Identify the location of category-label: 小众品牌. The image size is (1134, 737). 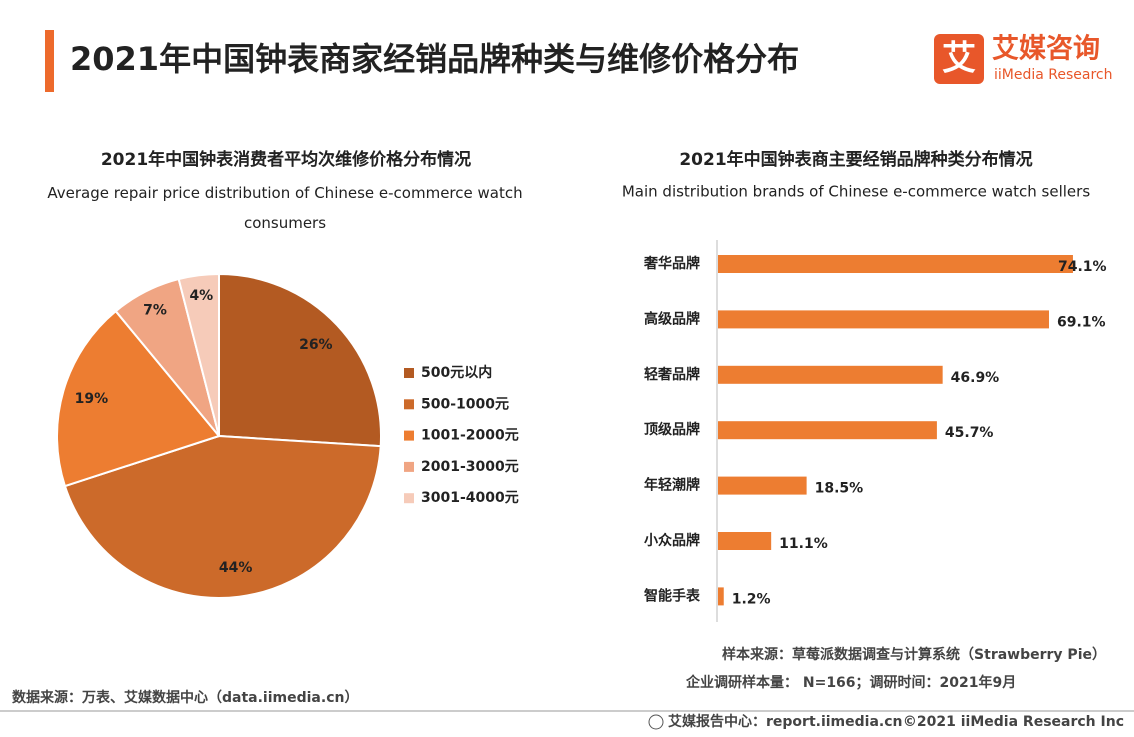
(672, 540).